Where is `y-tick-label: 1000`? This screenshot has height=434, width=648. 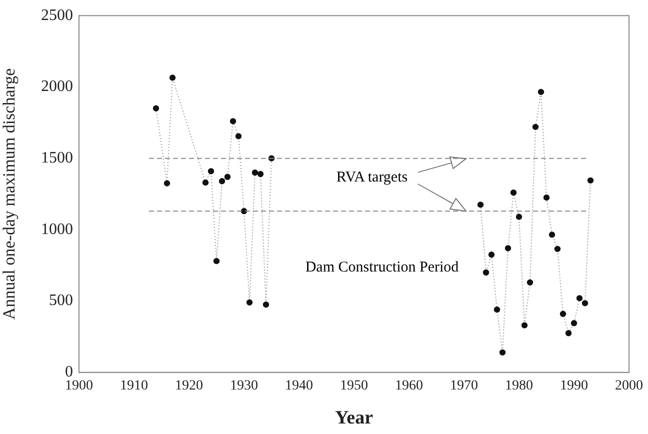 y-tick-label: 1000 is located at coordinates (57, 229).